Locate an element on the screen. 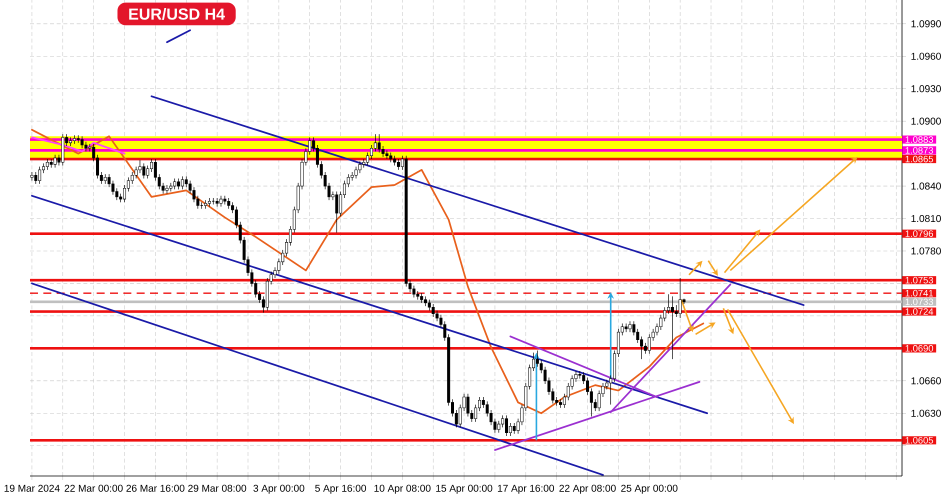 Image resolution: width=950 pixels, height=500 pixels. y-tick-label: 1.0780 is located at coordinates (926, 251).